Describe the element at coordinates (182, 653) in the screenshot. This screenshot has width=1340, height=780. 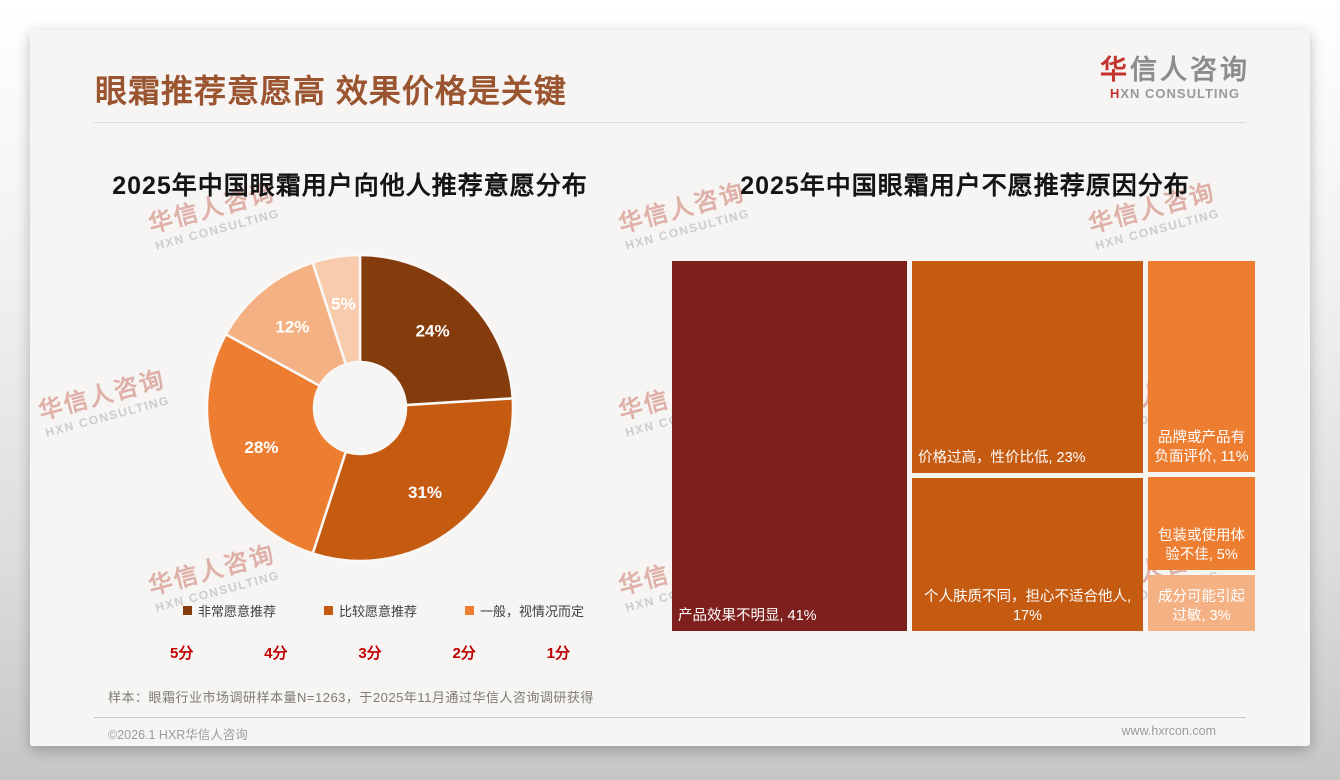
I see `score-label: 5分` at that location.